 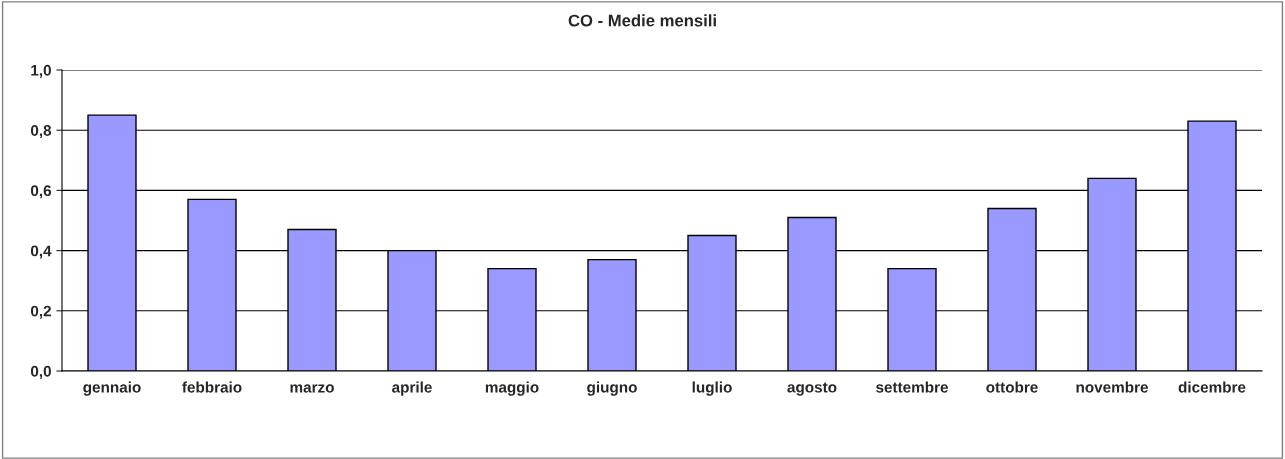 What do you see at coordinates (512, 388) in the screenshot?
I see `x-tick-label: maggio` at bounding box center [512, 388].